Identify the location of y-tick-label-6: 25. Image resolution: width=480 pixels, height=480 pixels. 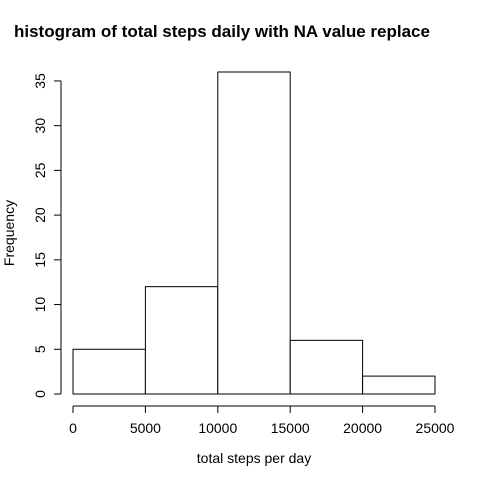
(40, 170).